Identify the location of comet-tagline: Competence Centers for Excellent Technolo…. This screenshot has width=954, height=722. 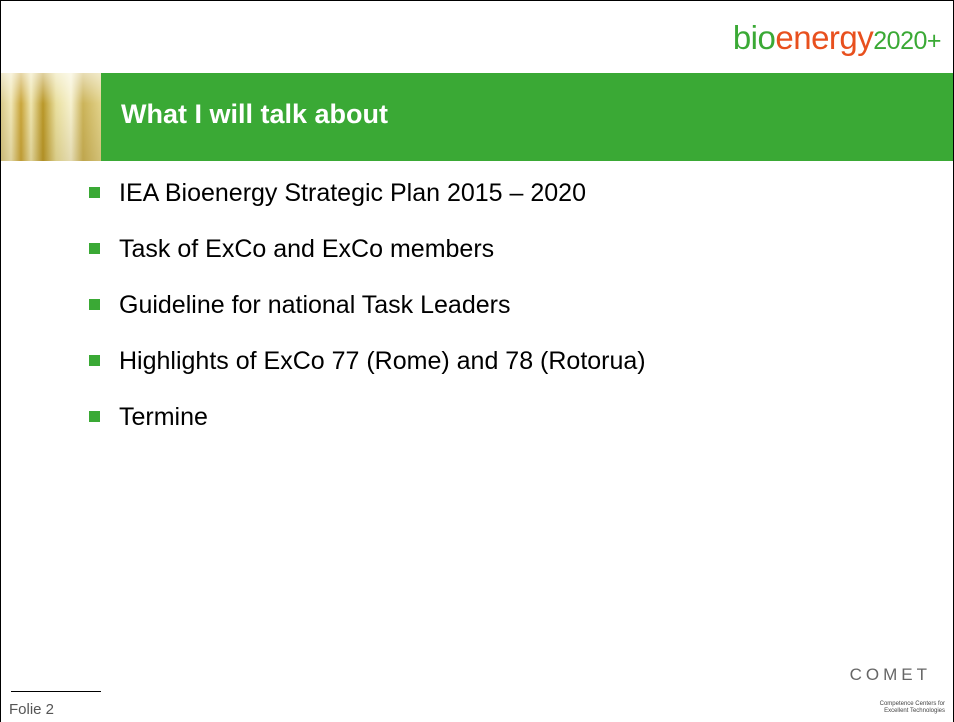
(912, 708).